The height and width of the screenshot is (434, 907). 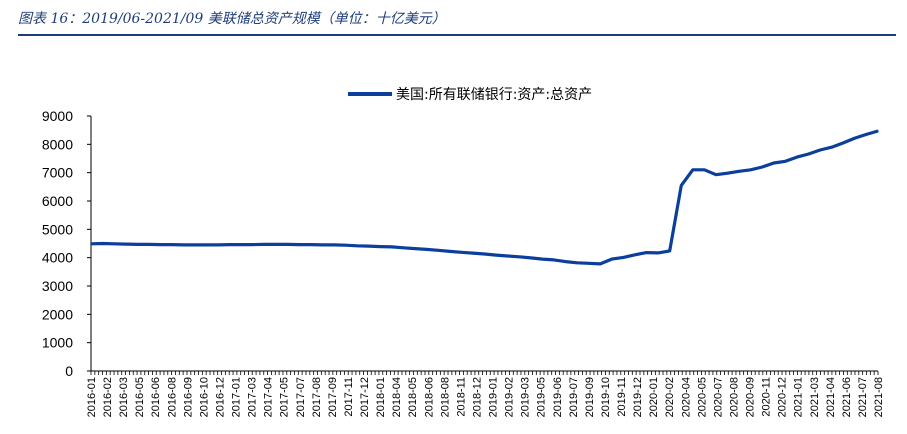 I want to click on y-tick-label: 5000, so click(x=57, y=229).